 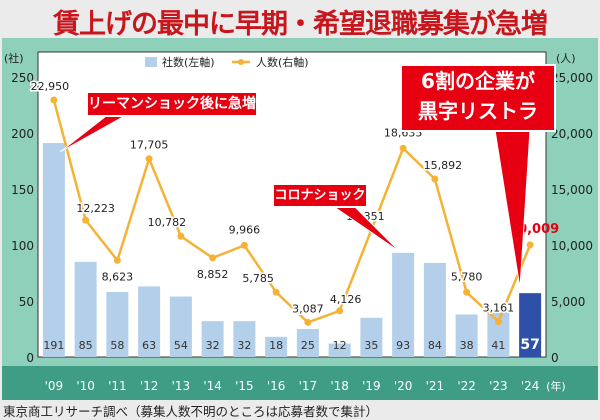 What do you see at coordinates (435, 386) in the screenshot?
I see `x-tick-label: '21` at bounding box center [435, 386].